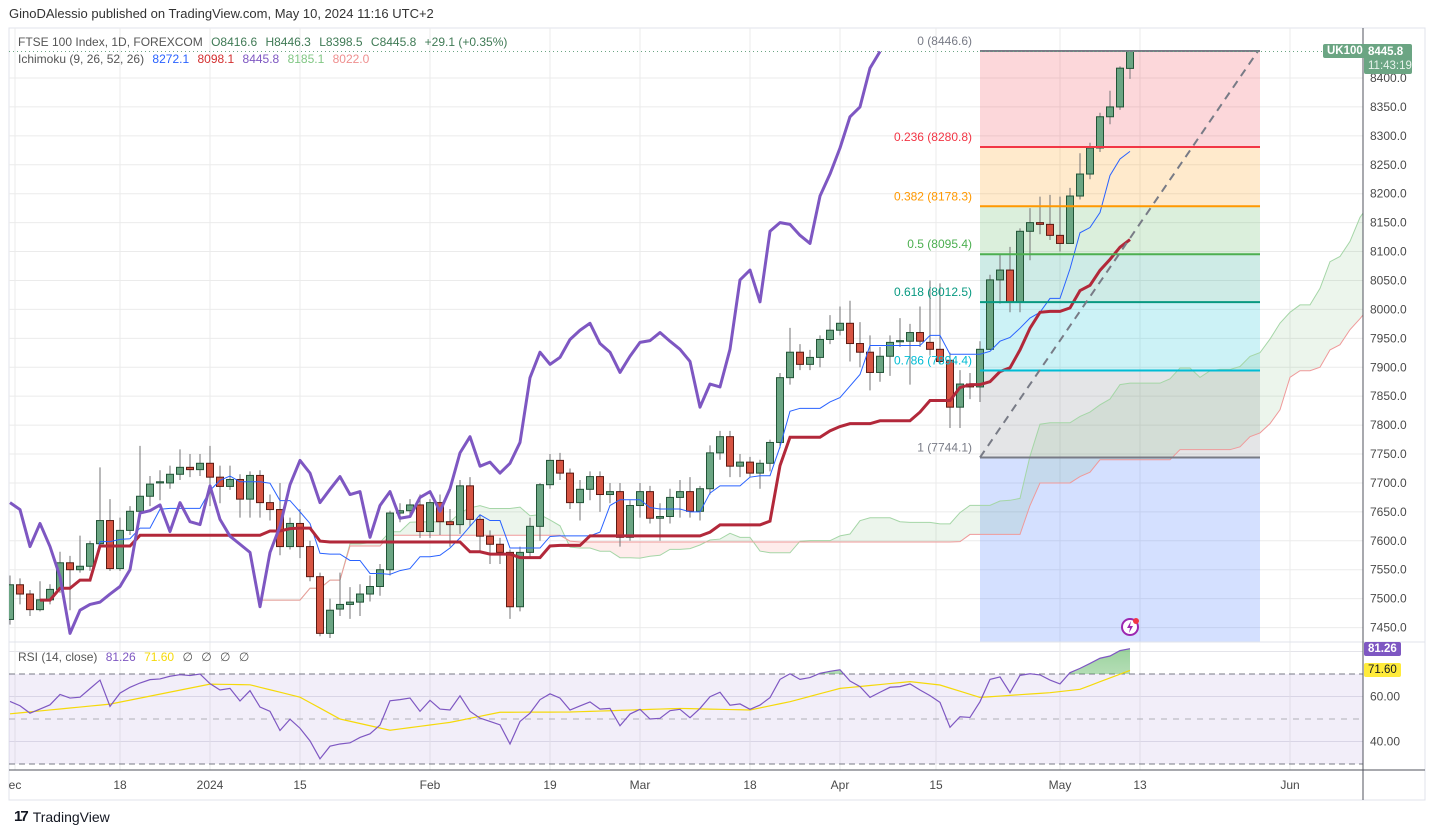 The image size is (1433, 834). I want to click on rsi-ma-line, so click(570, 700).